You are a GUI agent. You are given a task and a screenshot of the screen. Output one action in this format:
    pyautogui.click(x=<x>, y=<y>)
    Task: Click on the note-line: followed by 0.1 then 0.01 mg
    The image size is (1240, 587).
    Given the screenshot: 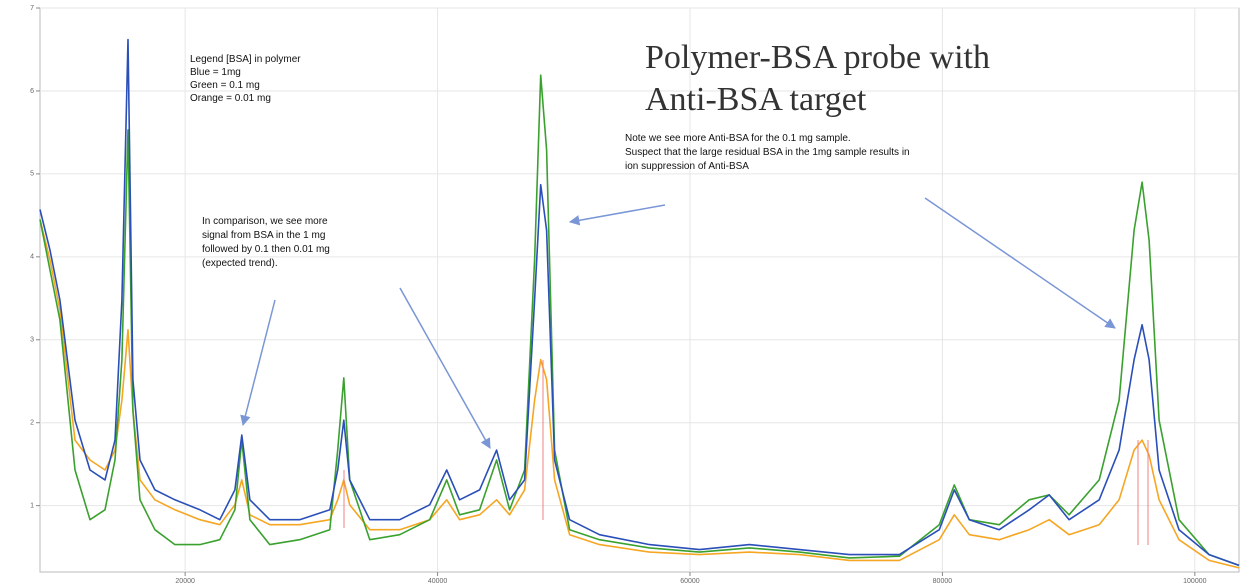 What is the action you would take?
    pyautogui.click(x=266, y=249)
    